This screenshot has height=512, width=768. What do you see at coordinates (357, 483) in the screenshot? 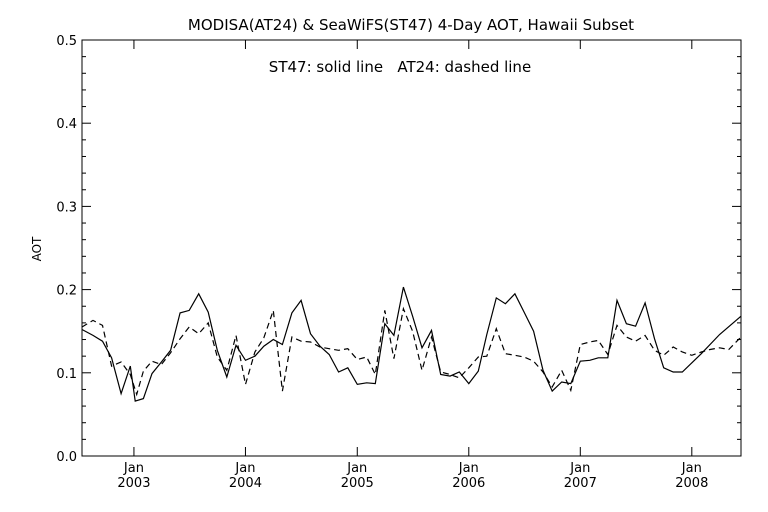
I see `x-tick-year-label: 2005` at bounding box center [357, 483].